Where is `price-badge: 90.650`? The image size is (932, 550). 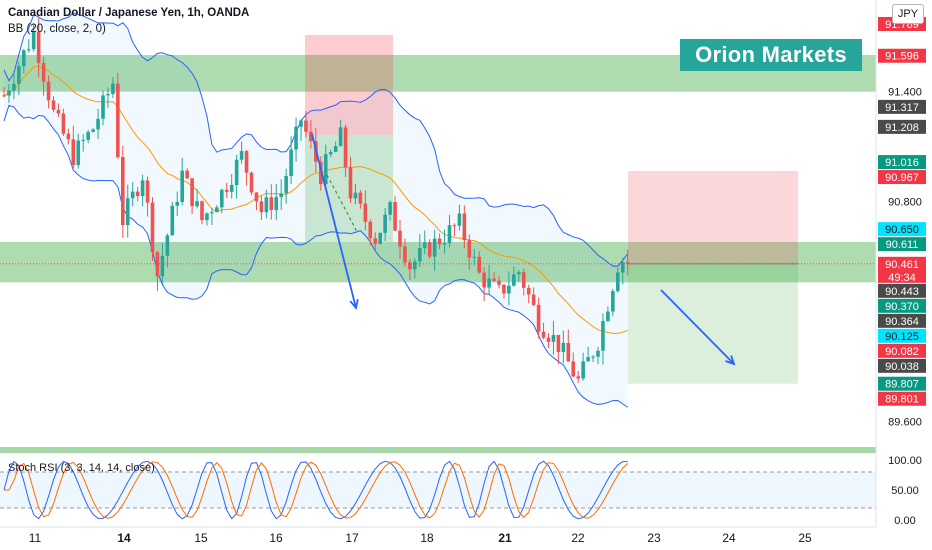 price-badge: 90.650 is located at coordinates (902, 229).